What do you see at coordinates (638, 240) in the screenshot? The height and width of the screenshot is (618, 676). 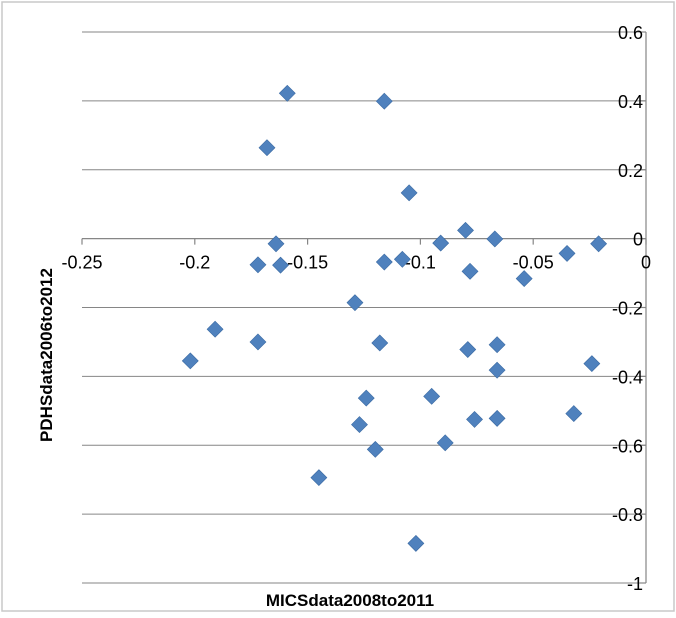 I see `y-tick-label-3: 0` at bounding box center [638, 240].